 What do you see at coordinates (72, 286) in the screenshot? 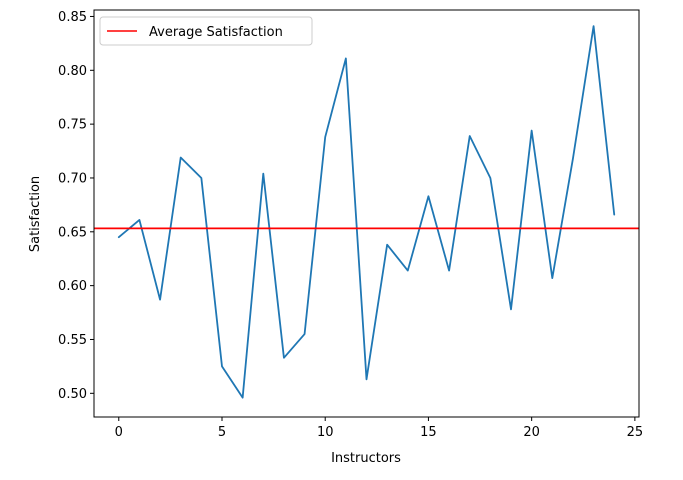
I see `y-tick-label: 0.60` at bounding box center [72, 286].